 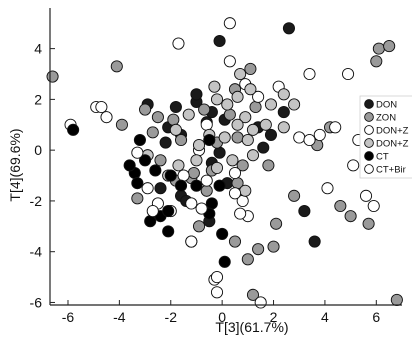 I want to click on x-tick-label: -4, so click(x=119, y=317).